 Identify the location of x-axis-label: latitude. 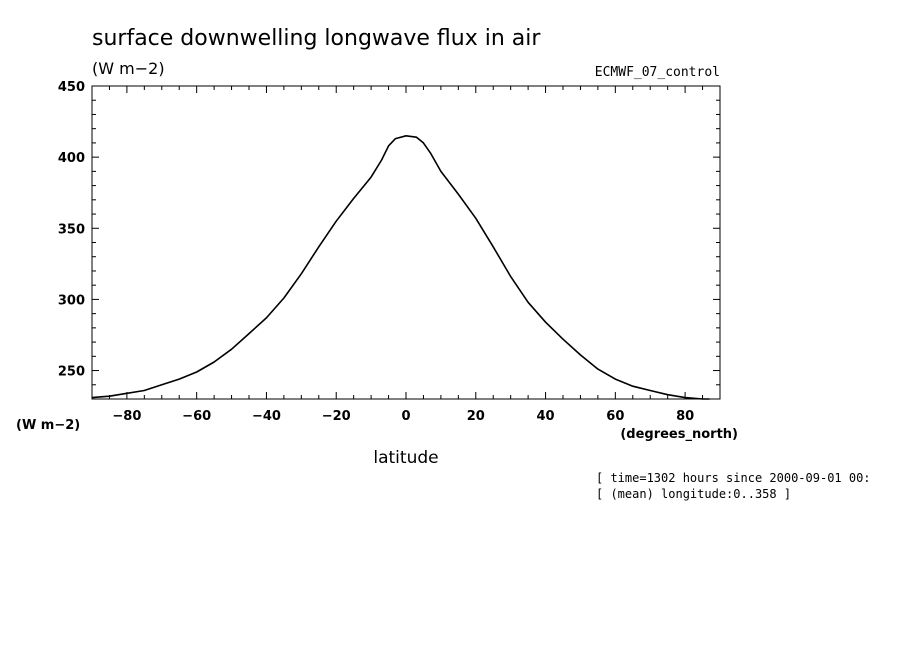
(405, 458).